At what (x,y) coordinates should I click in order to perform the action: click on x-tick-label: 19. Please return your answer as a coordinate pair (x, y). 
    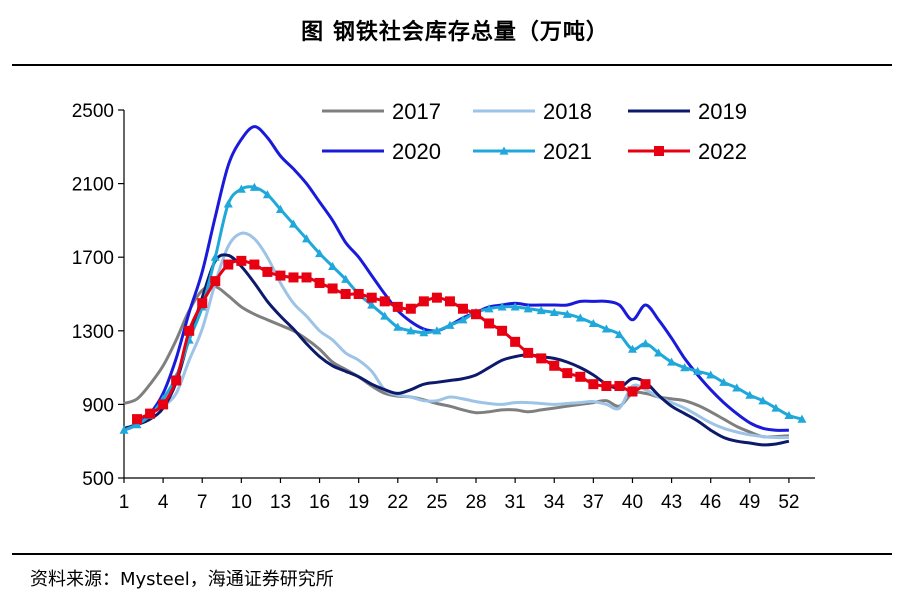
    Looking at the image, I should click on (358, 502).